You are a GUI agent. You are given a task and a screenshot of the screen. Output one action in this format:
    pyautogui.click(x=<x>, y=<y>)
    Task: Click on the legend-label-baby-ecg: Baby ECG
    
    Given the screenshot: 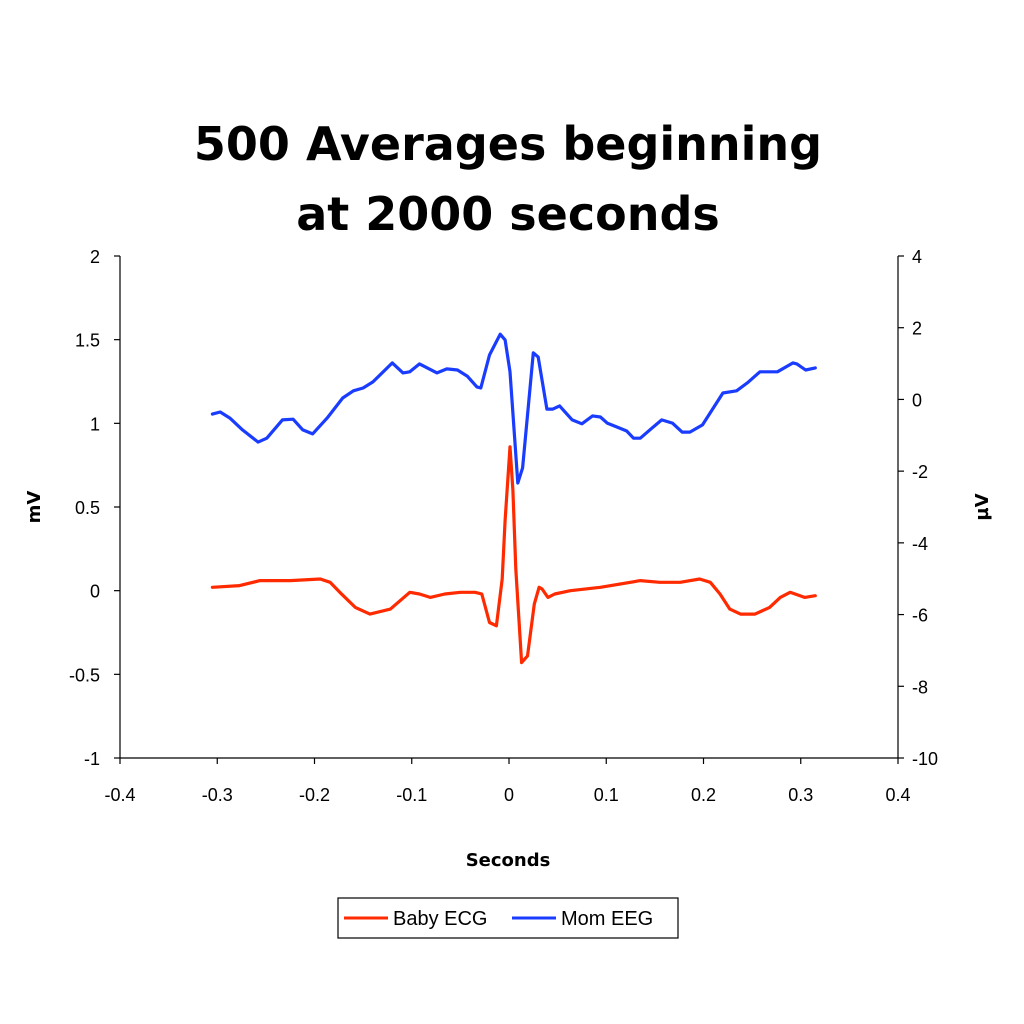 What is the action you would take?
    pyautogui.click(x=440, y=919)
    